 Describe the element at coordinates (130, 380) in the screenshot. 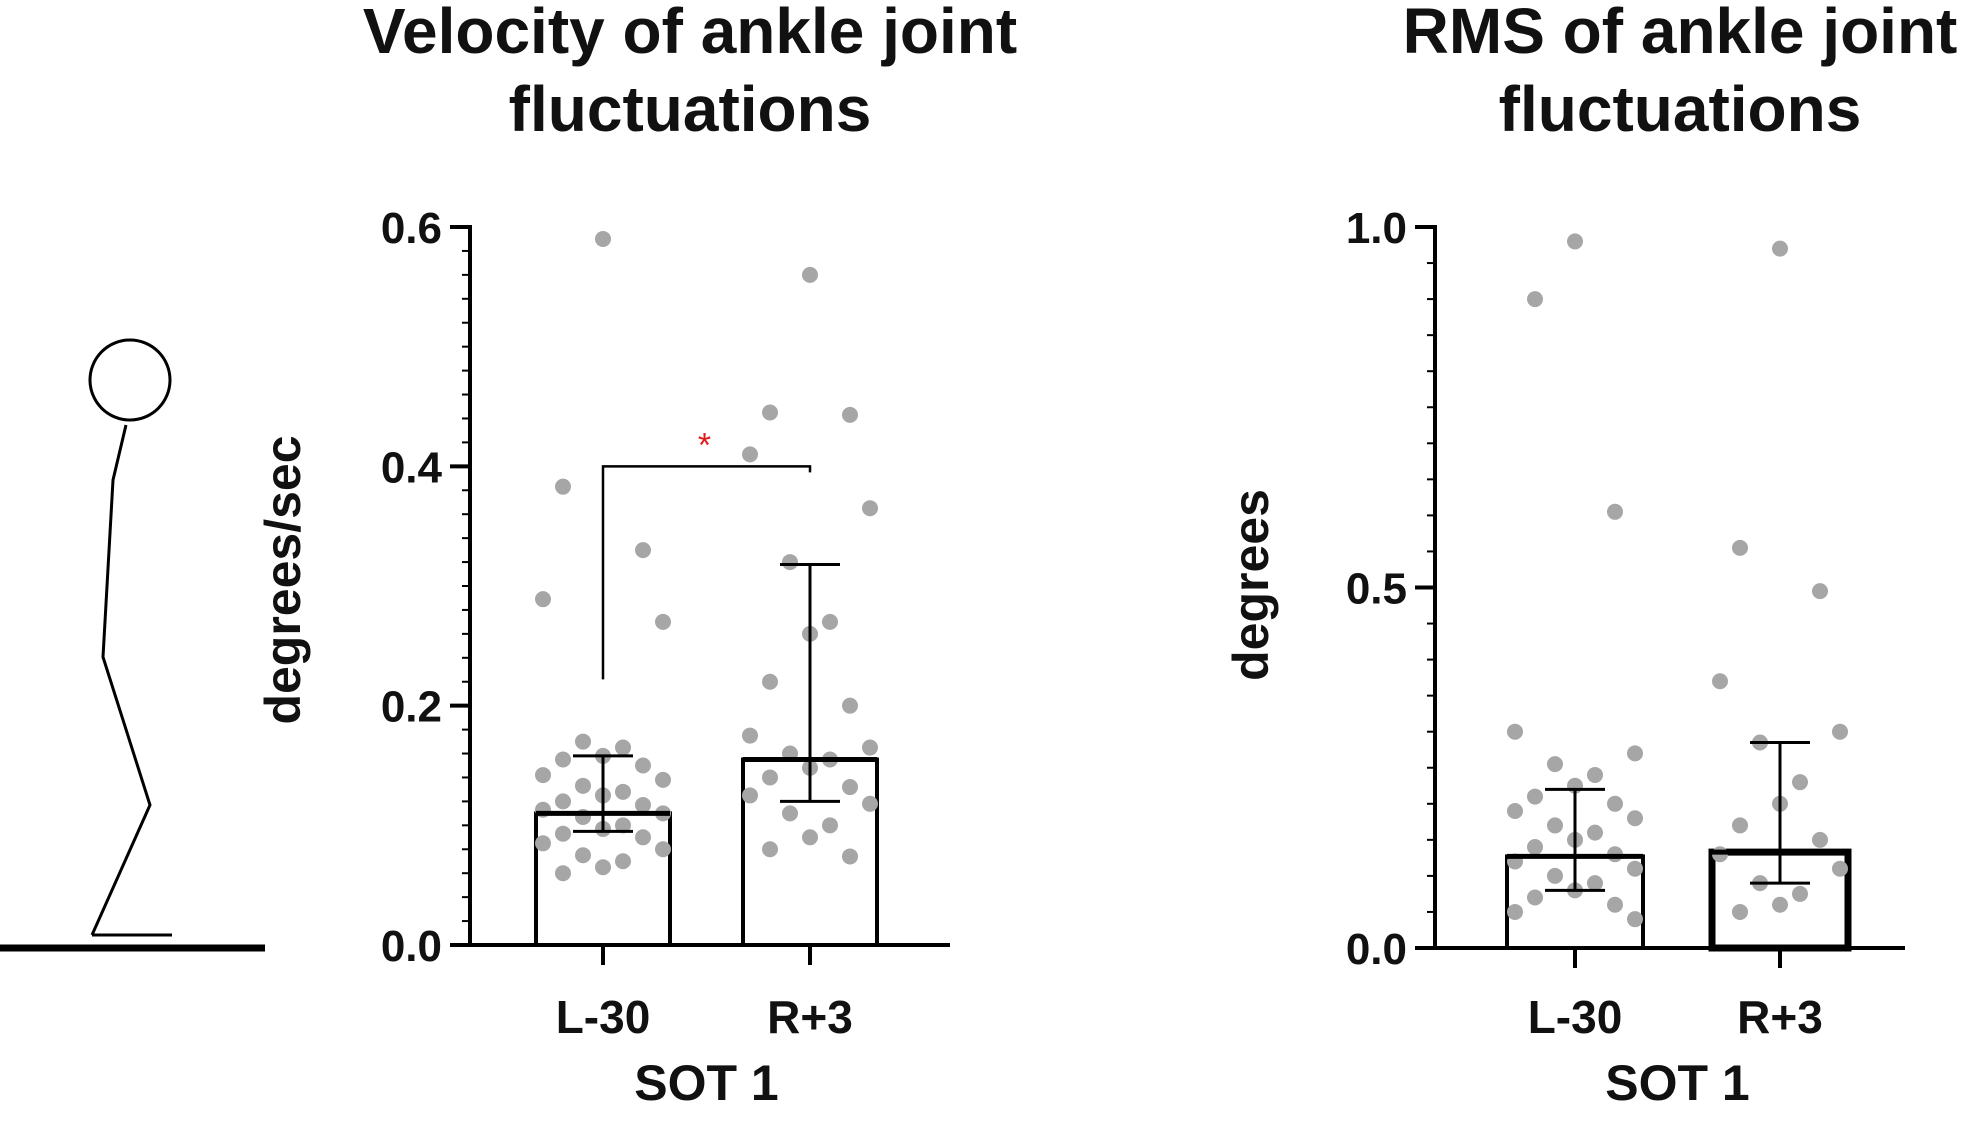

I see `stick-figure-head` at that location.